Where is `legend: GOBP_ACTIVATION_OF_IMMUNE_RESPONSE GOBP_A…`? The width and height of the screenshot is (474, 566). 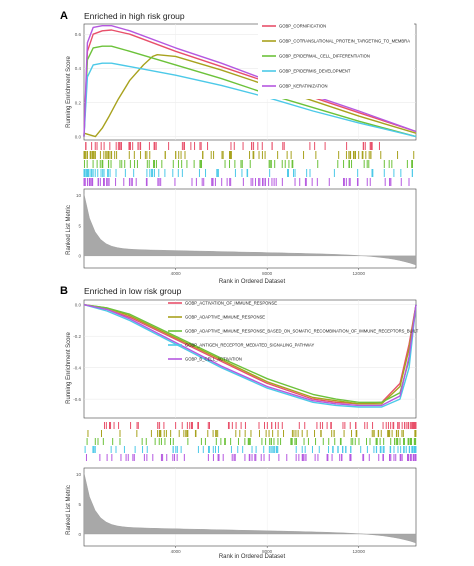
legend: GOBP_ACTIVATION_OF_IMMUNE_RESPONSE GOBP_A… is located at coordinates (293, 331).